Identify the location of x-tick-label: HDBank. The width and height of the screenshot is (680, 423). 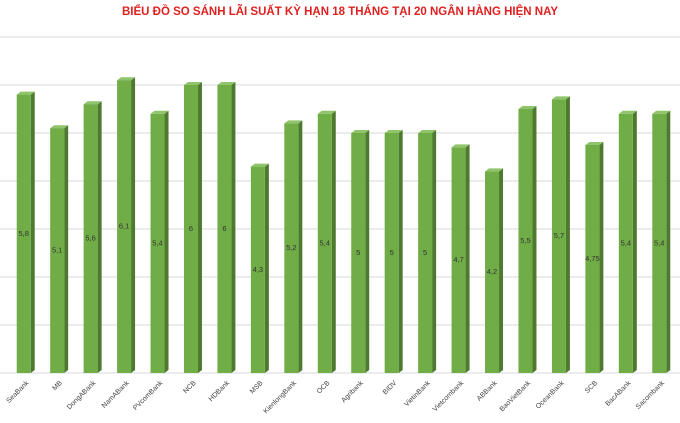
(220, 391).